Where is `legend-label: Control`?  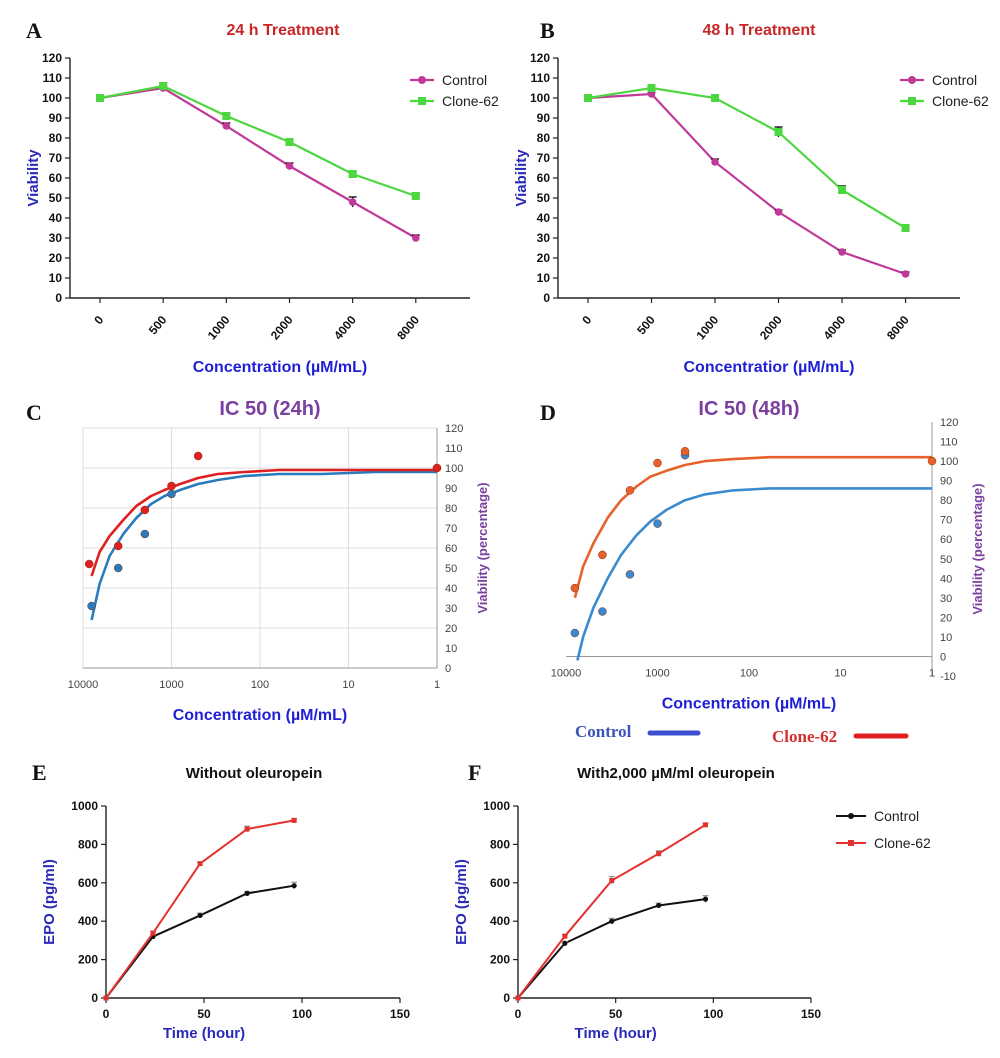 legend-label: Control is located at coordinates (464, 80).